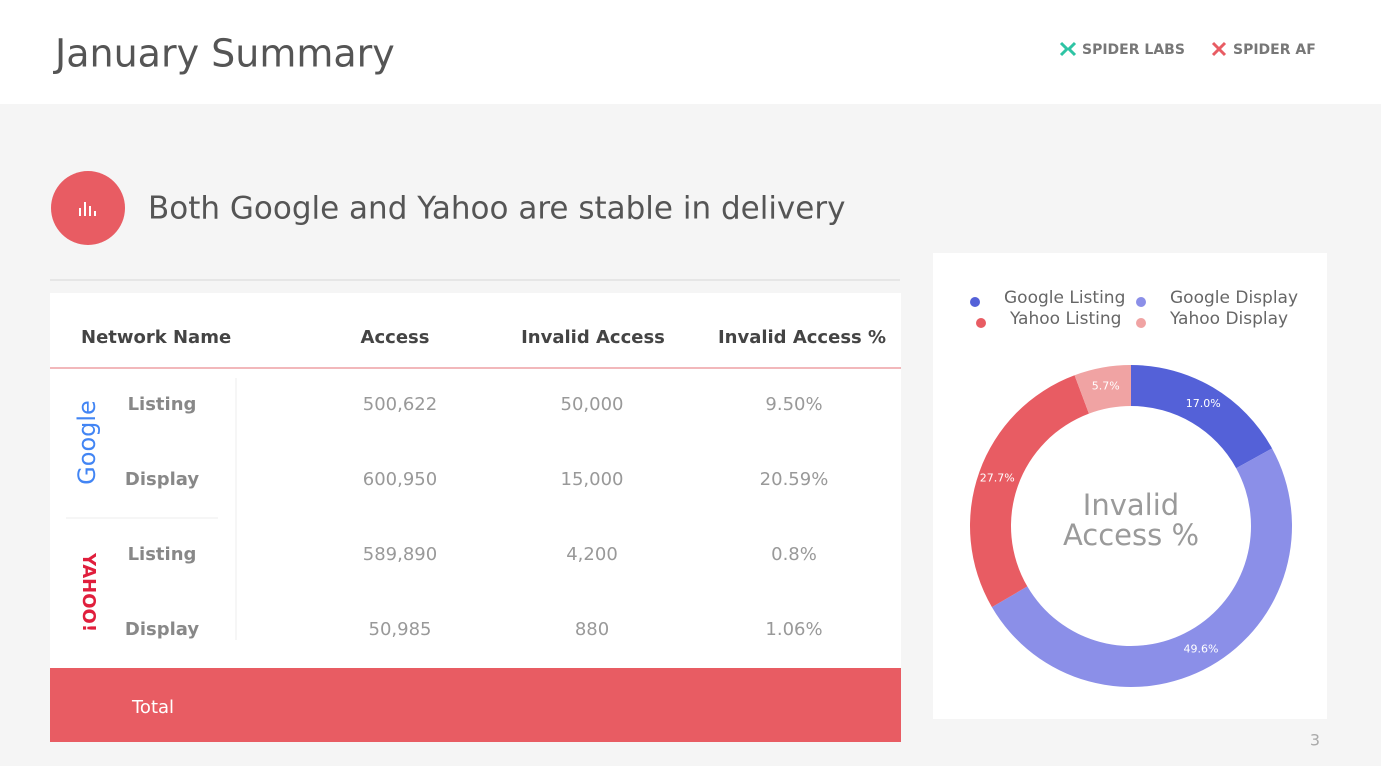 Image resolution: width=1381 pixels, height=766 pixels. What do you see at coordinates (1315, 740) in the screenshot?
I see `page-number: 3` at bounding box center [1315, 740].